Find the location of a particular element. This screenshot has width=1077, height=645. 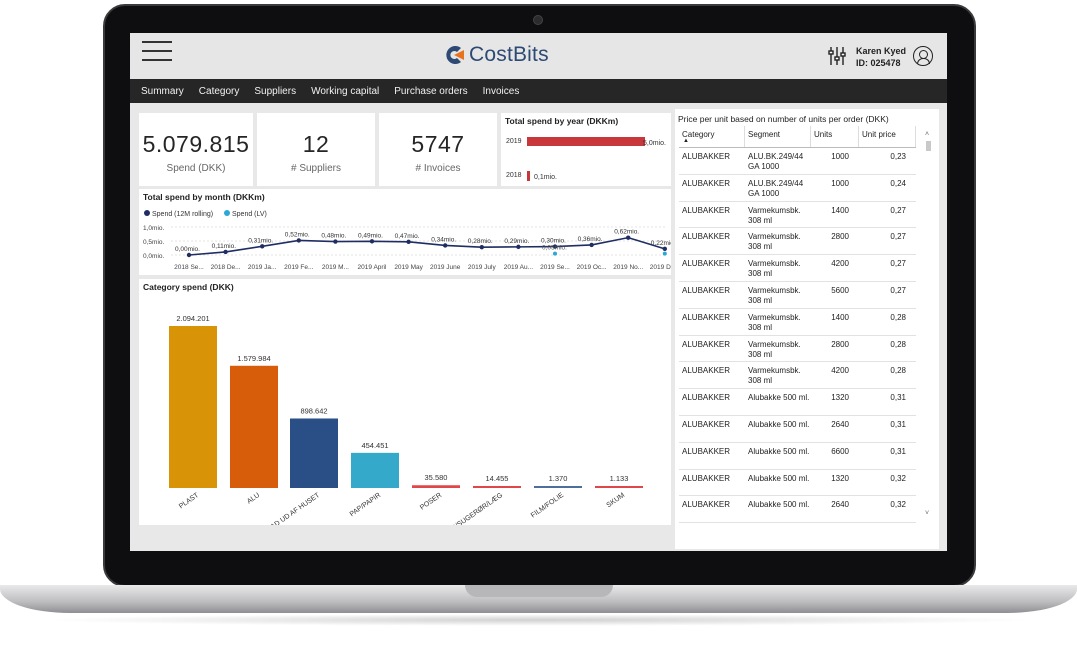

table-row: ALUBAKKER Varmekumsbk. 308 ml 1400 0,27 is located at coordinates (797, 215).